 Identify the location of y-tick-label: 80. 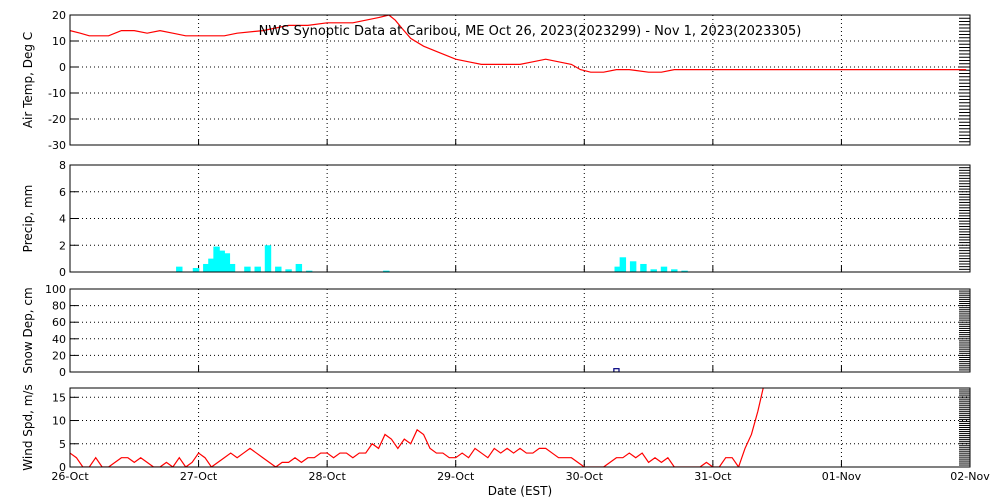
(59, 306).